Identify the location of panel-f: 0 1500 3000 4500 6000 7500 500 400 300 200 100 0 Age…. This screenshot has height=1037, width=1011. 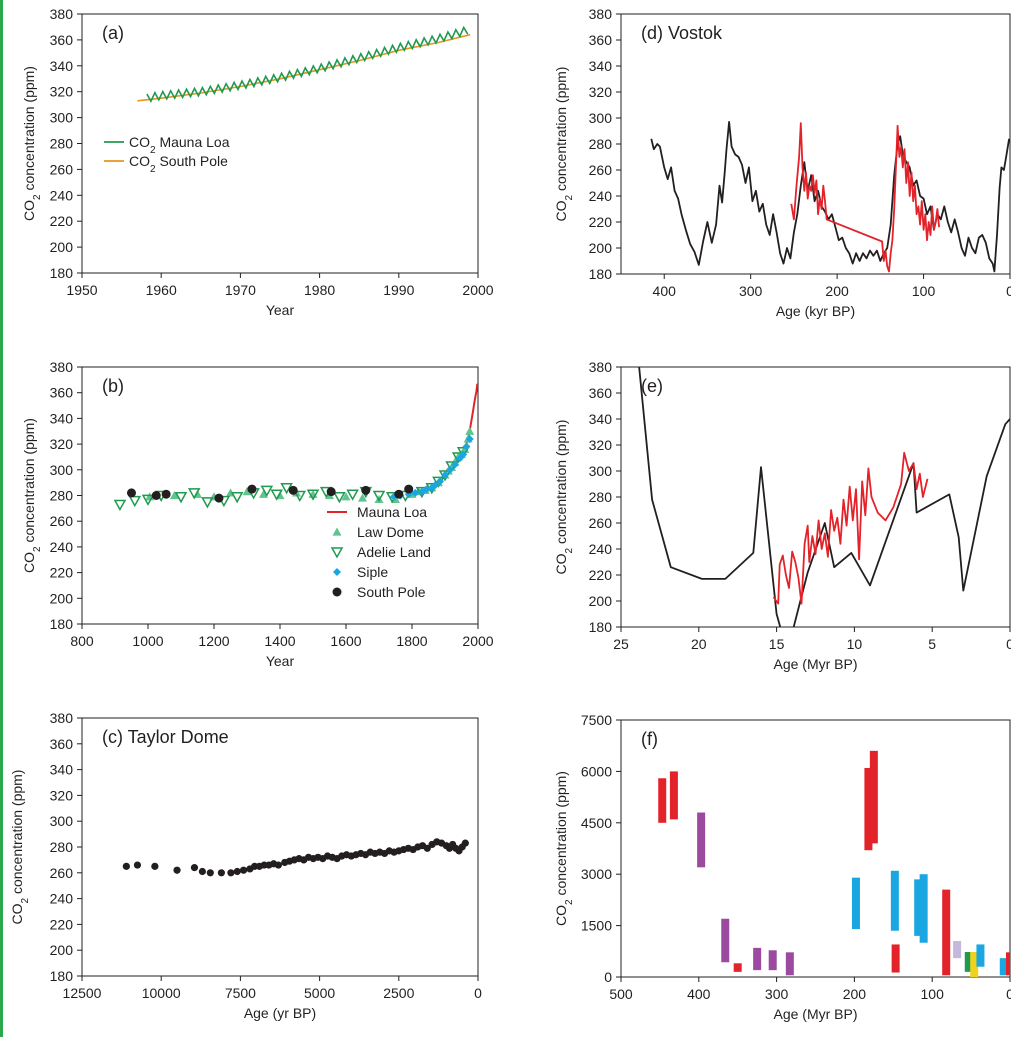
(782, 867).